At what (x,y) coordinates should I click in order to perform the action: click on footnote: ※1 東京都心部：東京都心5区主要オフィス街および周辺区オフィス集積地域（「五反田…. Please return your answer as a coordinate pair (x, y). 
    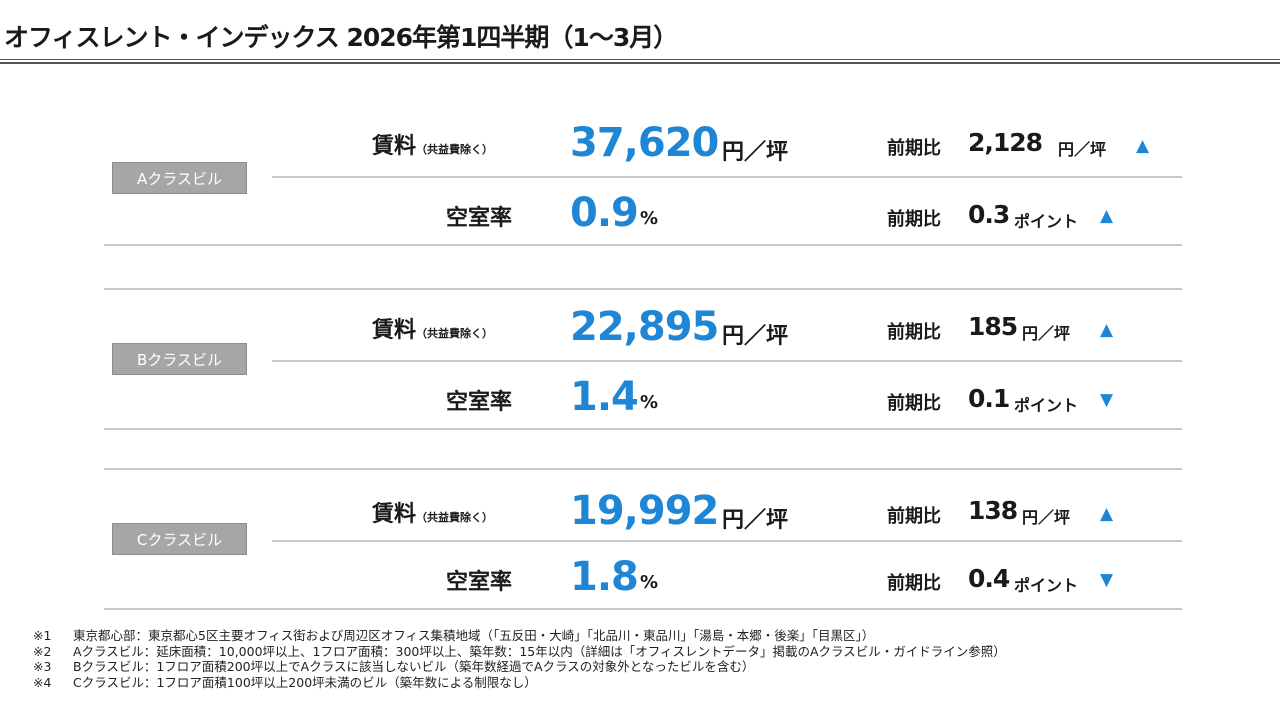
    Looking at the image, I should click on (454, 635).